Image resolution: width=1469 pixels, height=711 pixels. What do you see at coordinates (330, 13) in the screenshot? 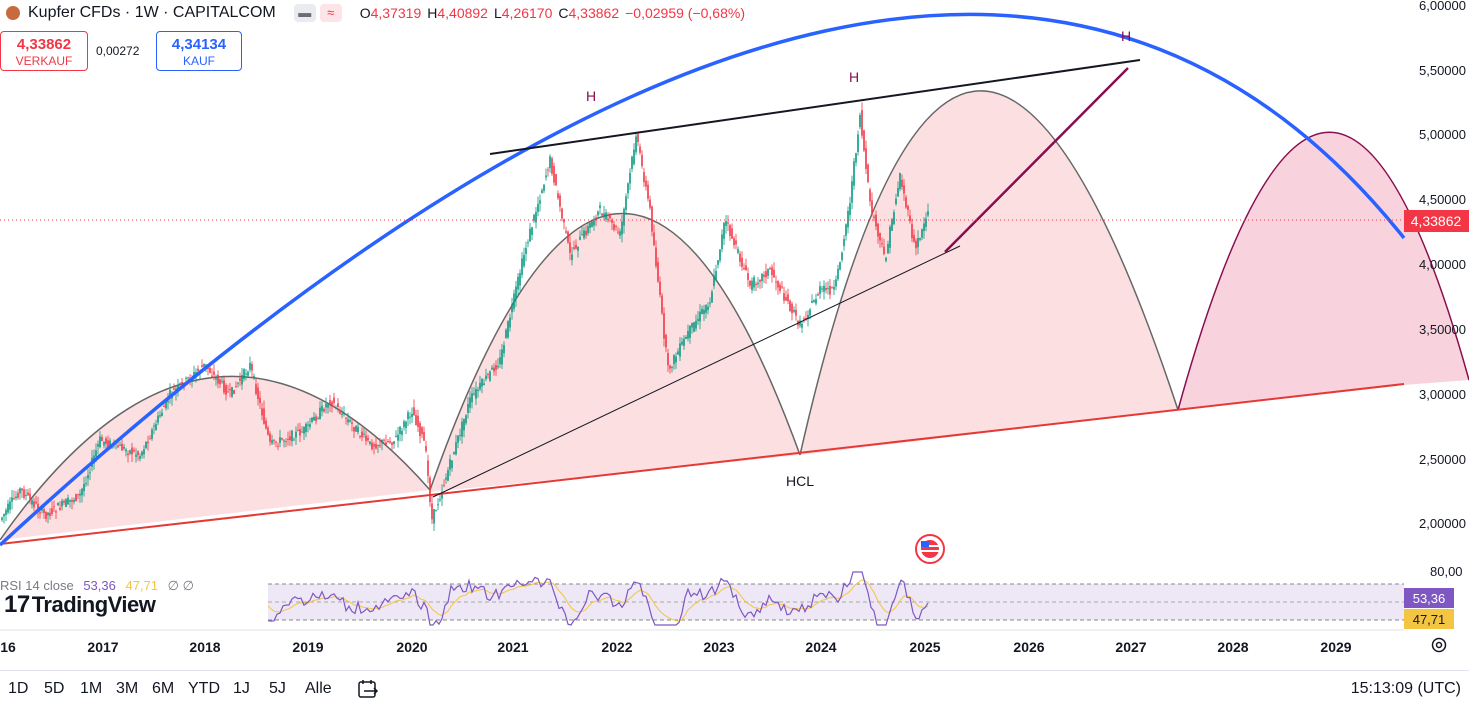
I see `compare-icon: ≈` at bounding box center [330, 13].